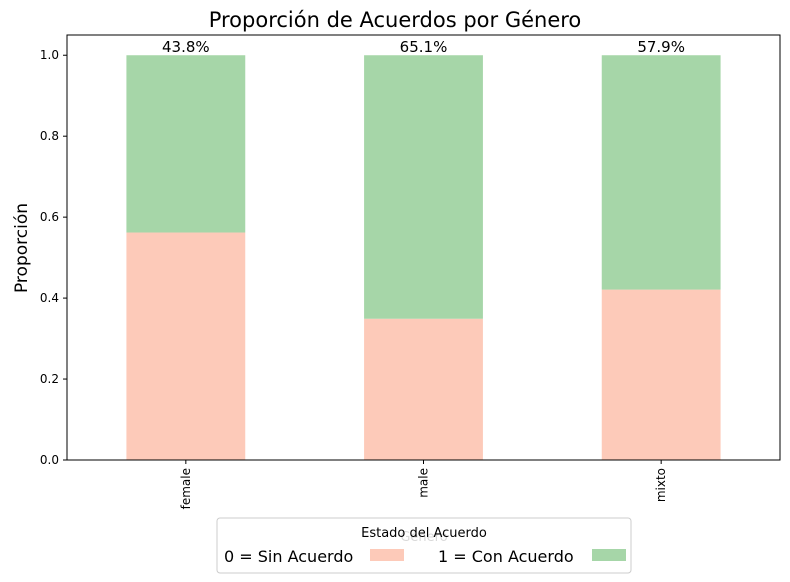 The image size is (790, 582). What do you see at coordinates (424, 47) in the screenshot?
I see `value-label: 65.1%` at bounding box center [424, 47].